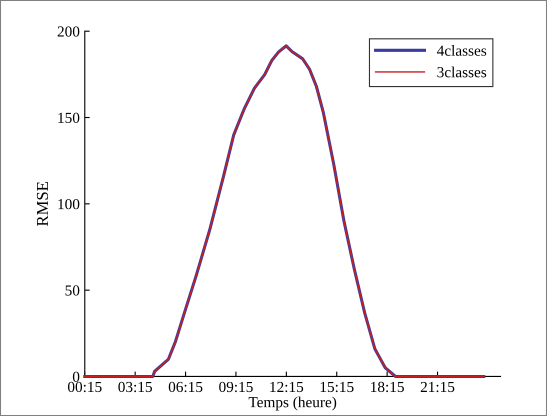 Image resolution: width=547 pixels, height=416 pixels. Describe the element at coordinates (76, 377) in the screenshot. I see `y-tick-label: 0` at that location.